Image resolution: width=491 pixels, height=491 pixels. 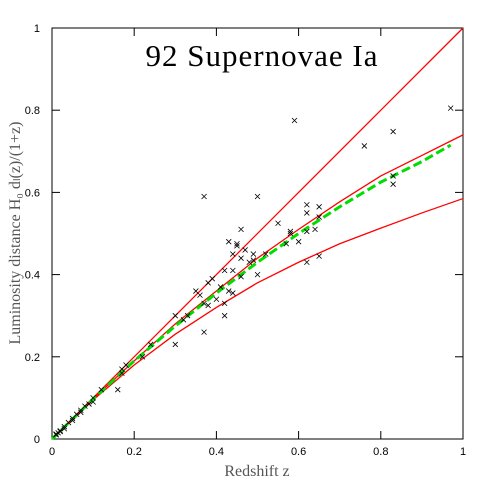 I want to click on y-tick-label: 1, so click(x=37, y=29).